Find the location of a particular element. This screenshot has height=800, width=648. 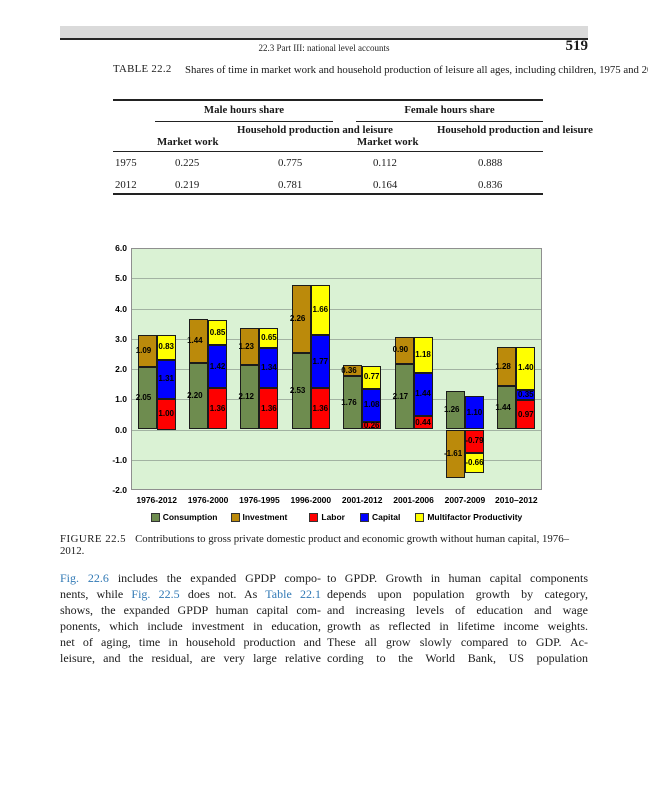

y-axis-tick-label: 6.0 is located at coordinates (121, 248).